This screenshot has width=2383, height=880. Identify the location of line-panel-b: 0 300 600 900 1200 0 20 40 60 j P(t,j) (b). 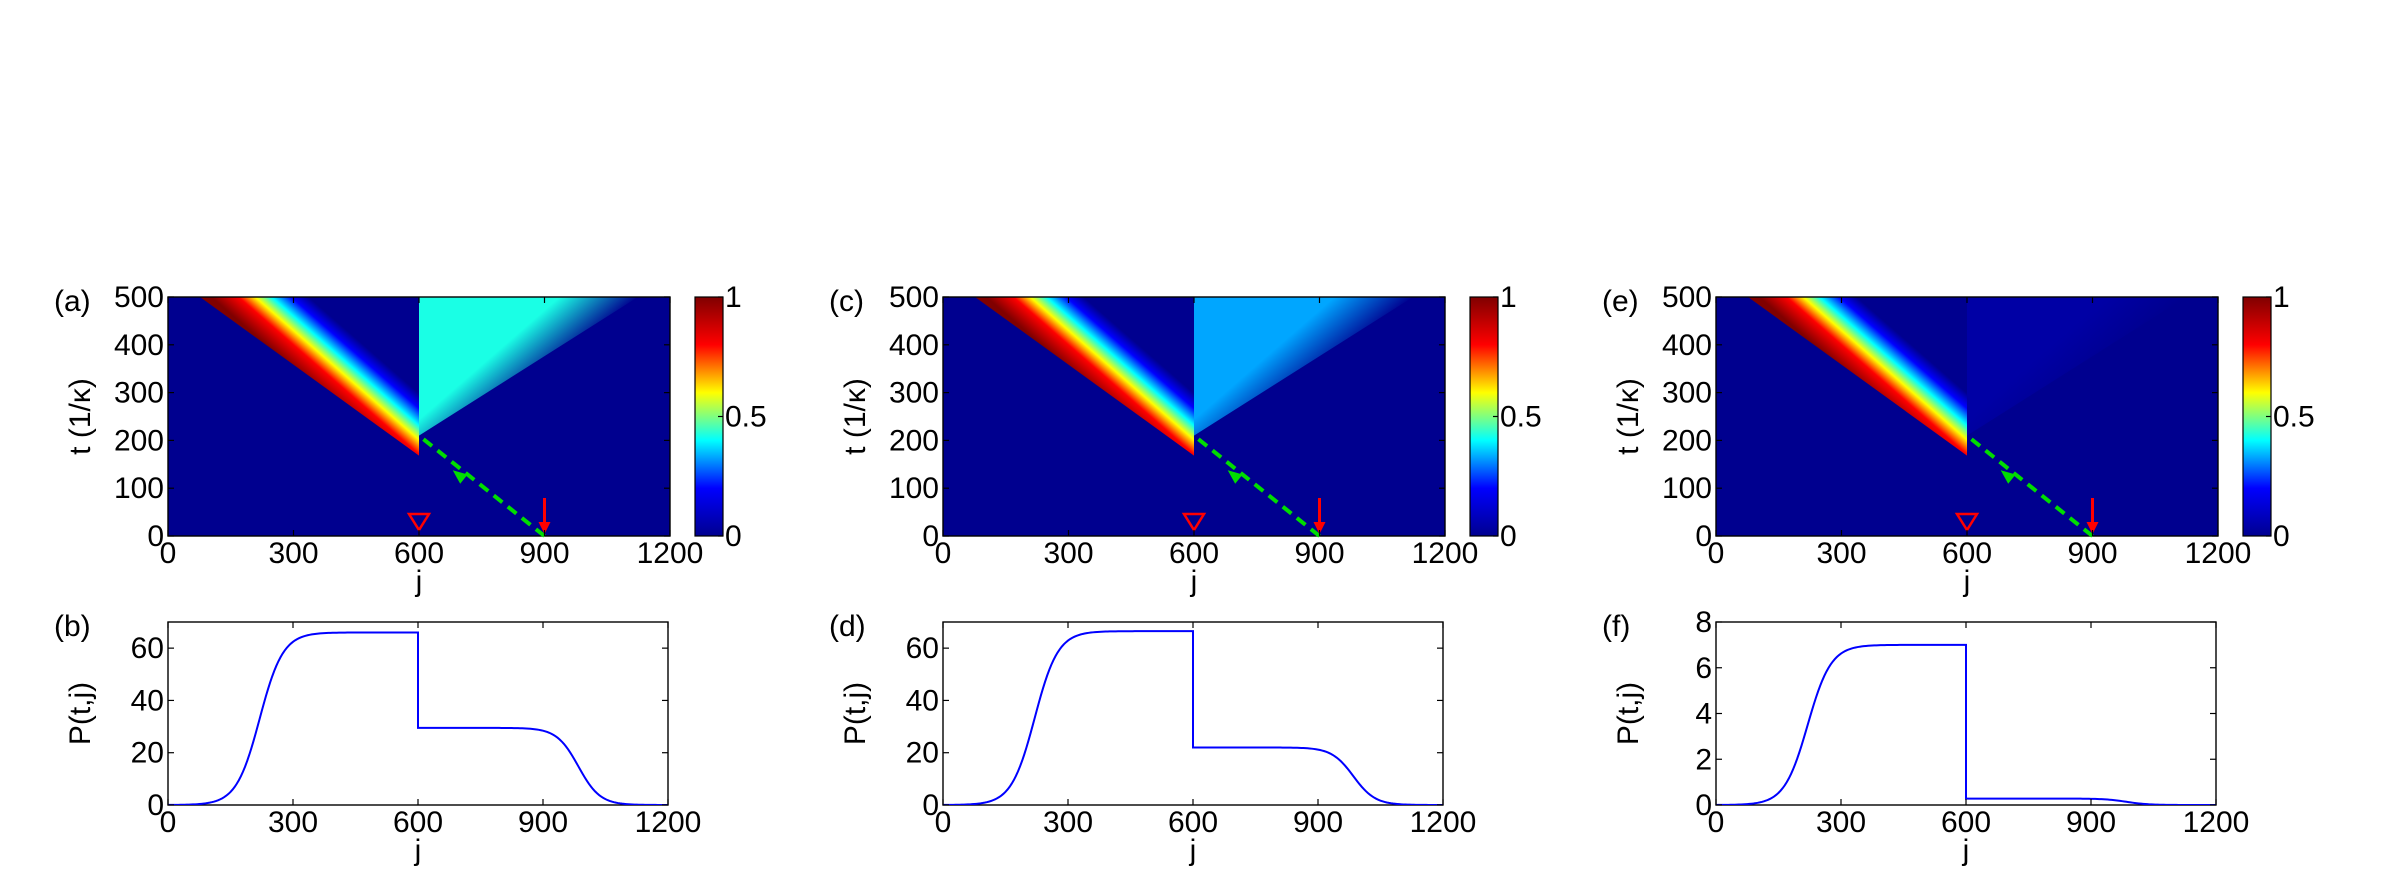
(377, 738).